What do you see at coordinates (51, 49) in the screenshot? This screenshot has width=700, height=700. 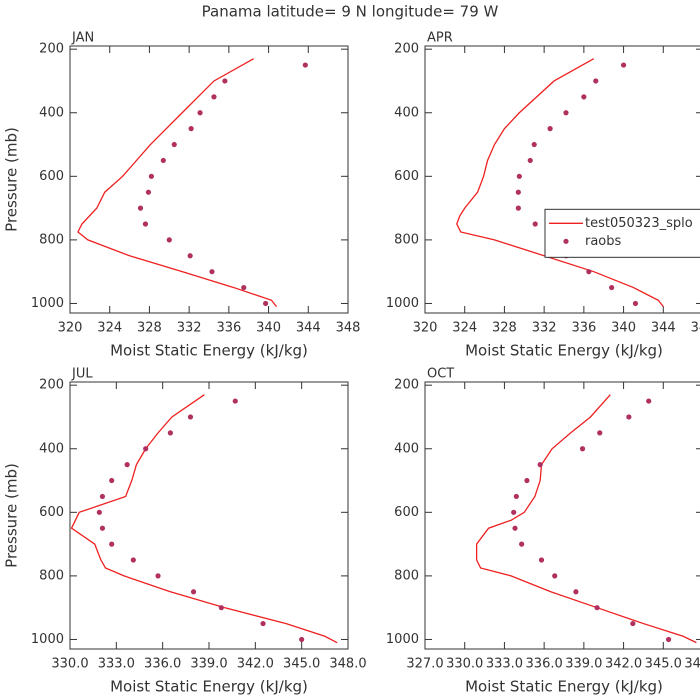 I see `y-tick-label: 200` at bounding box center [51, 49].